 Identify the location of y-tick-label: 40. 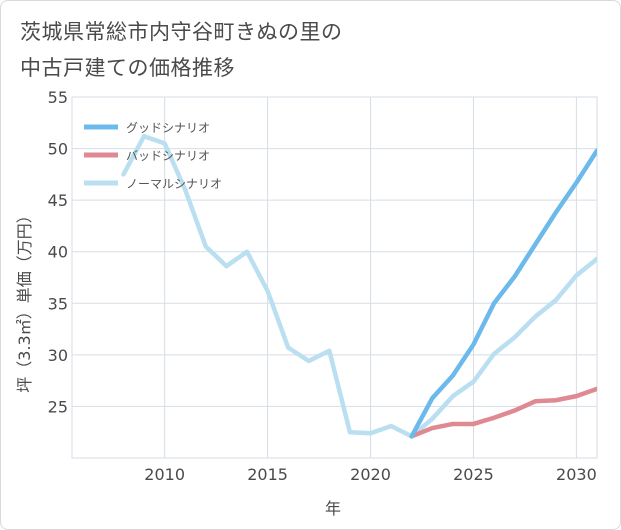
(58, 252).